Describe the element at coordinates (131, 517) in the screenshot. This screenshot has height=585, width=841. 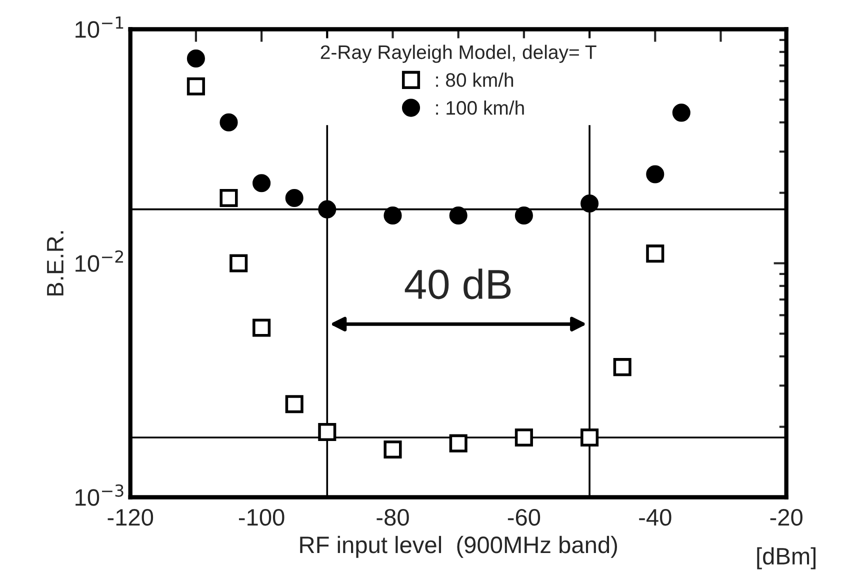
I see `x-tick-label: -120` at that location.